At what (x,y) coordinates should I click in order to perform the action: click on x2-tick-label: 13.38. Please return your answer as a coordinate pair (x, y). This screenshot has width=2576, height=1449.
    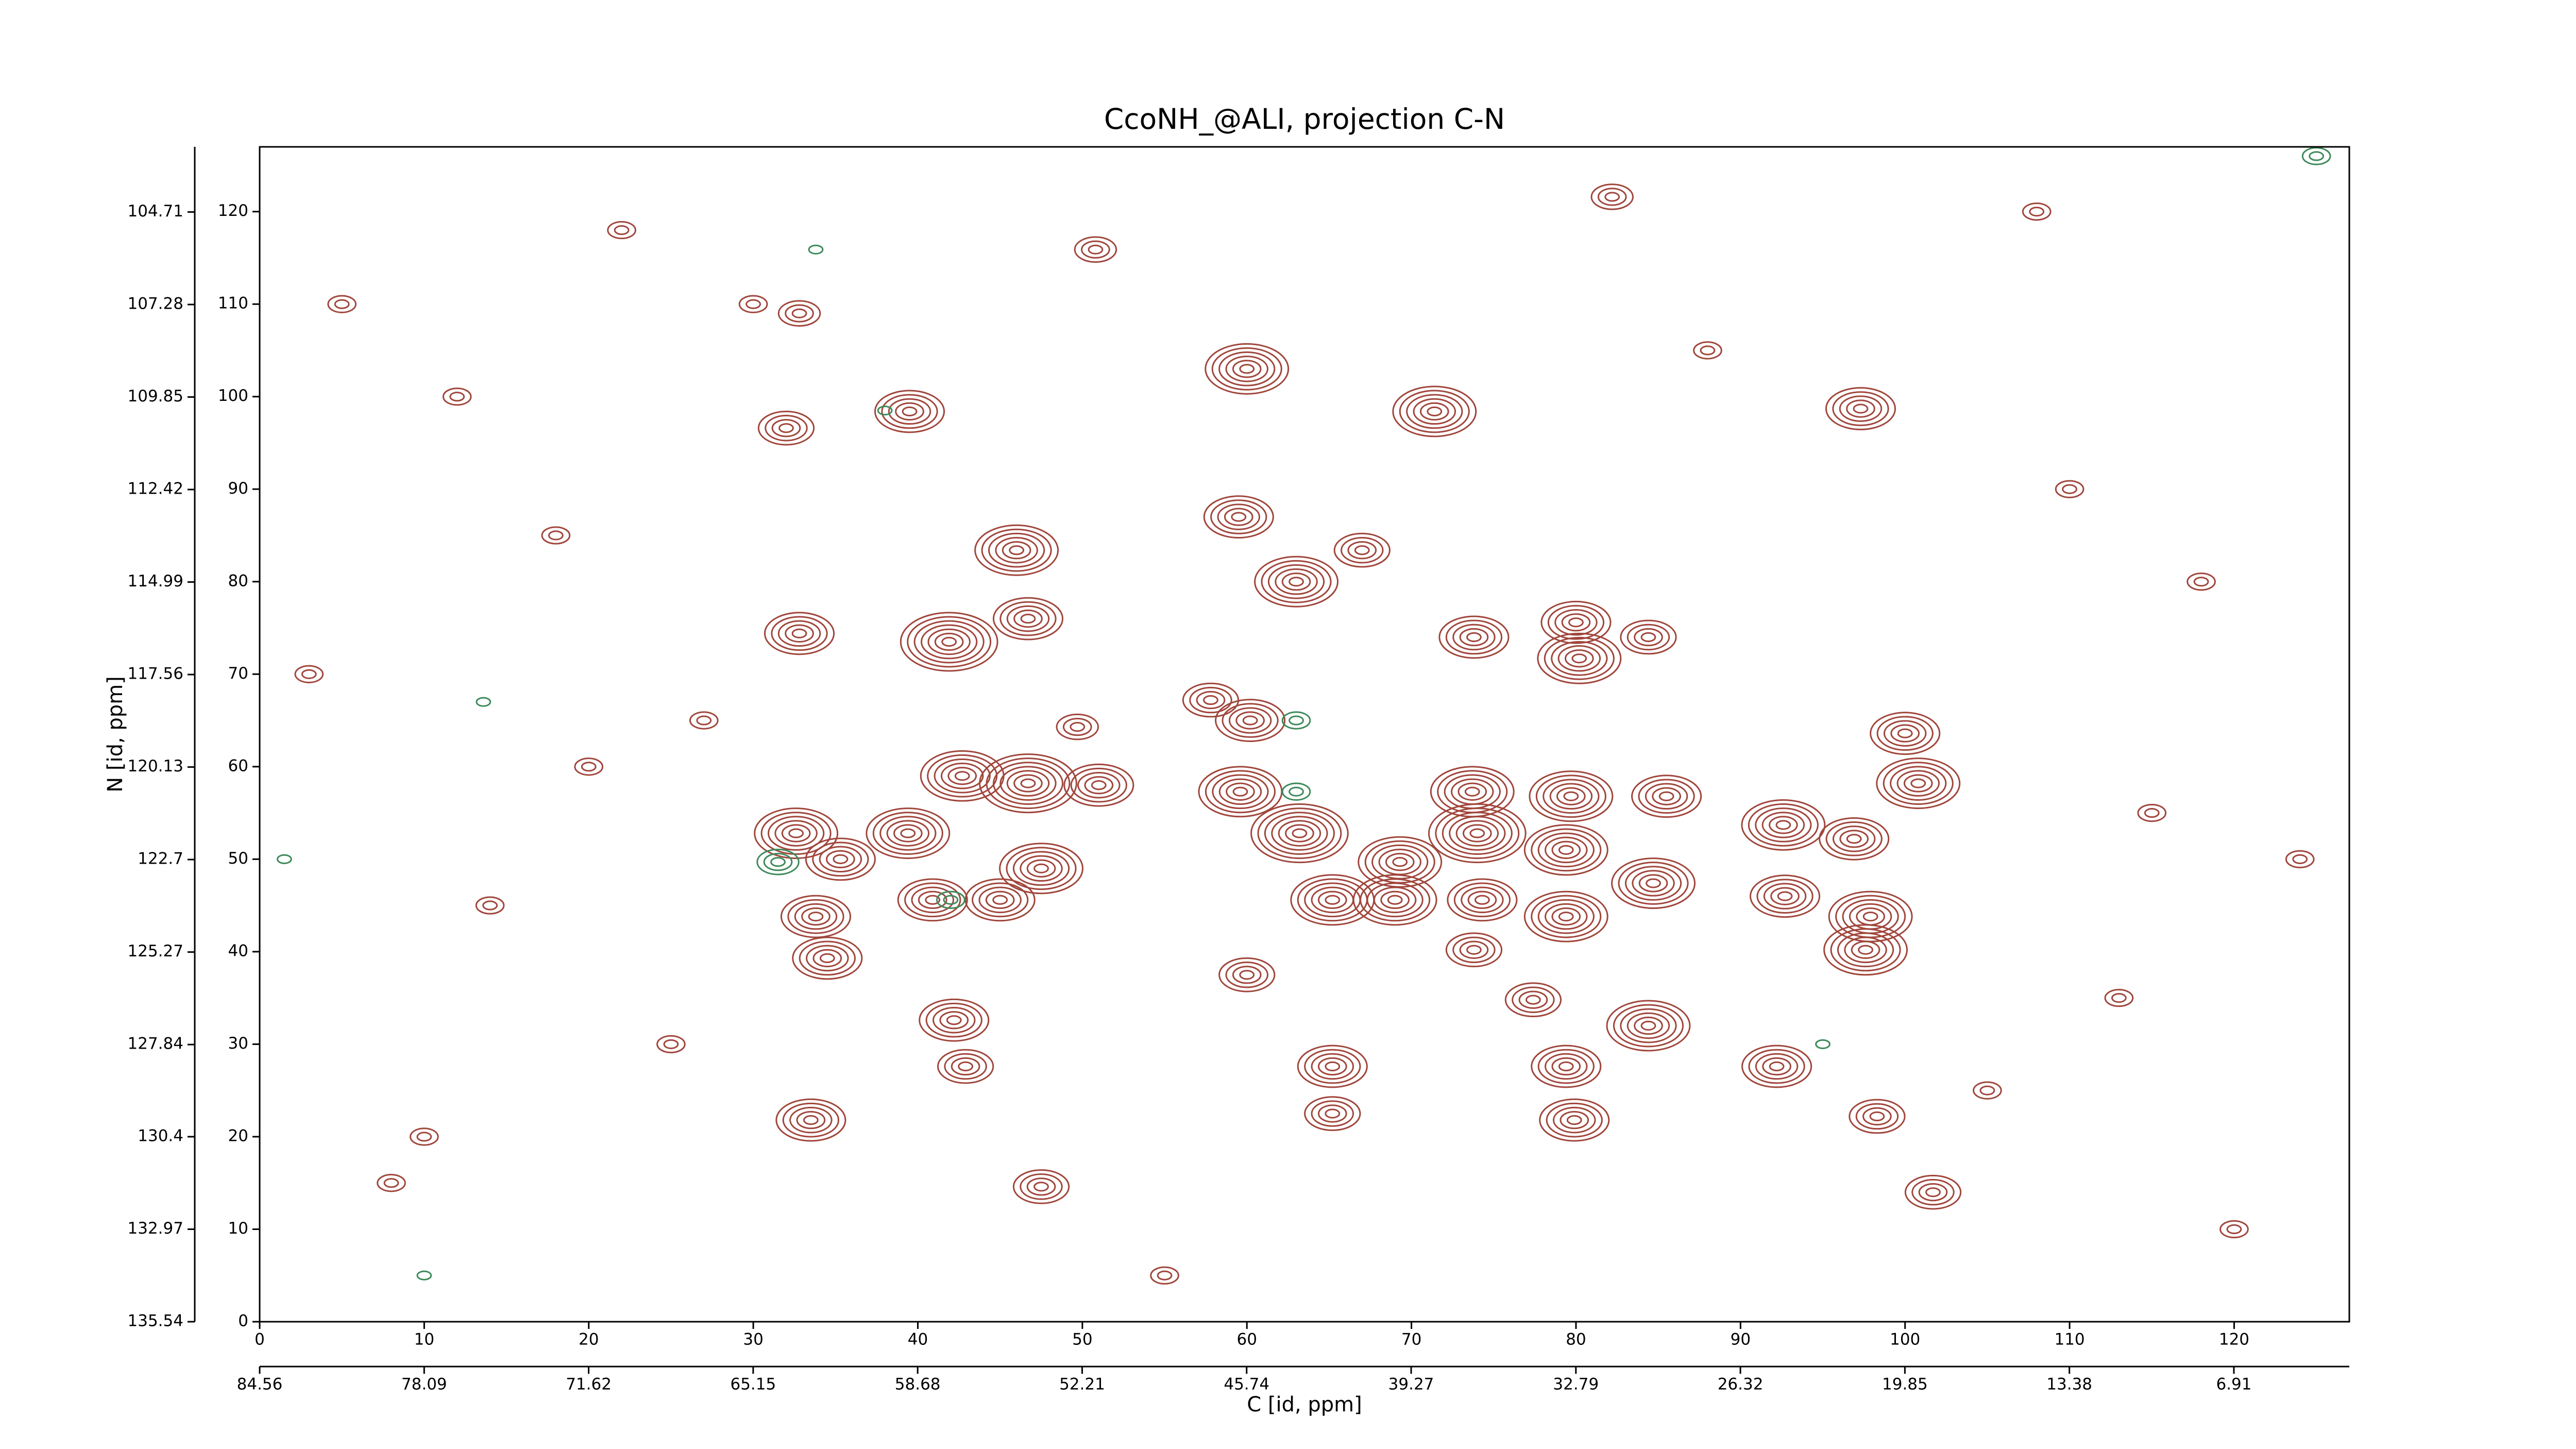
    Looking at the image, I should click on (2069, 1384).